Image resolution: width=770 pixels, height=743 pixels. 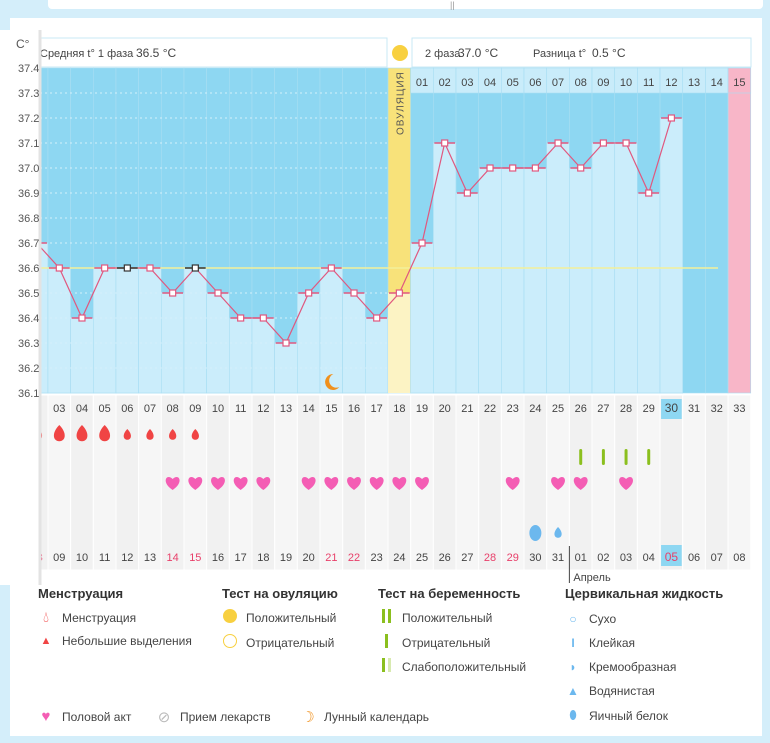 What do you see at coordinates (28, 294) in the screenshot?
I see `y-tick-label: 36.5` at bounding box center [28, 294].